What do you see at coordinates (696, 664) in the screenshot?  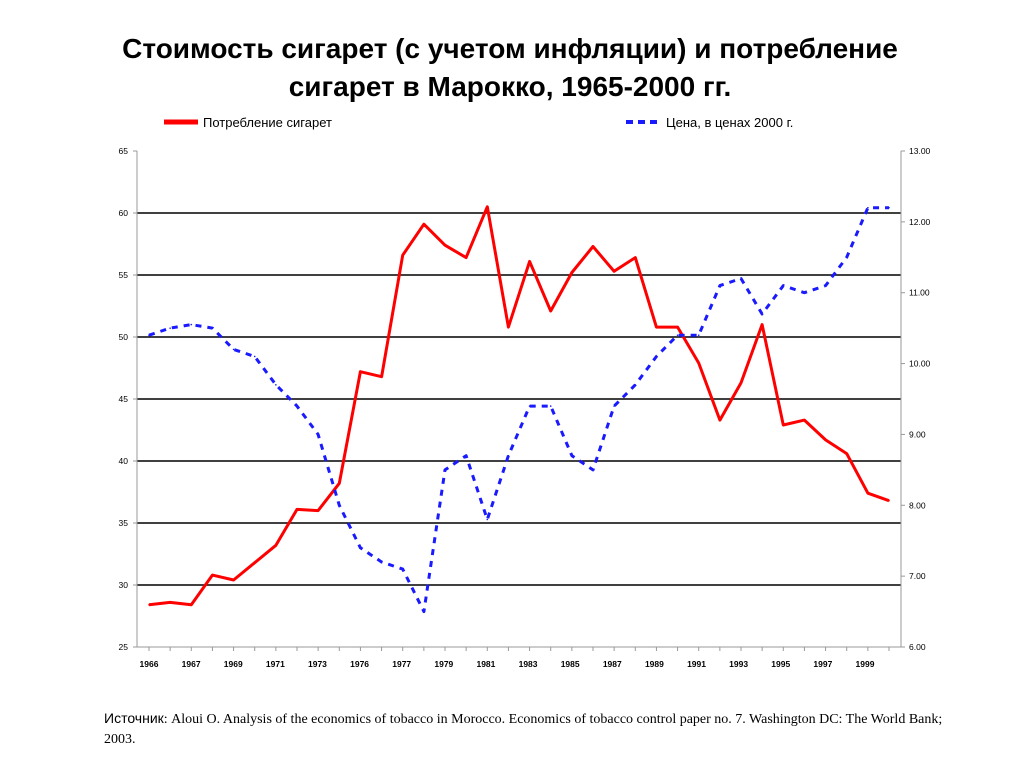 I see `x-tick-label: 1991` at bounding box center [696, 664].